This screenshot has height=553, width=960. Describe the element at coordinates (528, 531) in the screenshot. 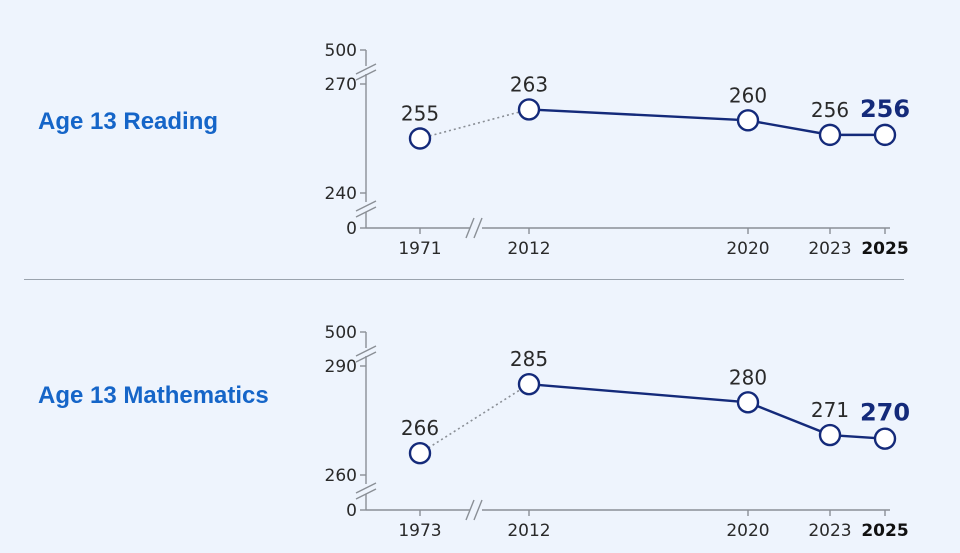

I see `math-x-tick-label: 2012` at that location.